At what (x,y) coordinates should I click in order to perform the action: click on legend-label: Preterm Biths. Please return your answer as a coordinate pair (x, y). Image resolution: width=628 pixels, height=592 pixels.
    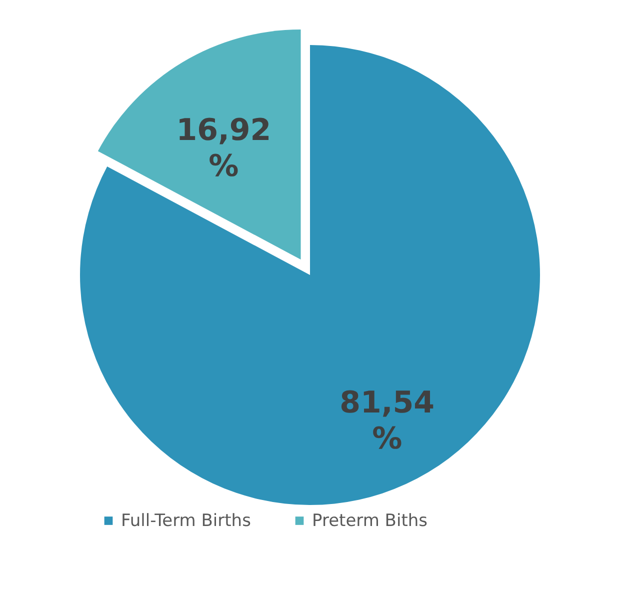
    Looking at the image, I should click on (370, 520).